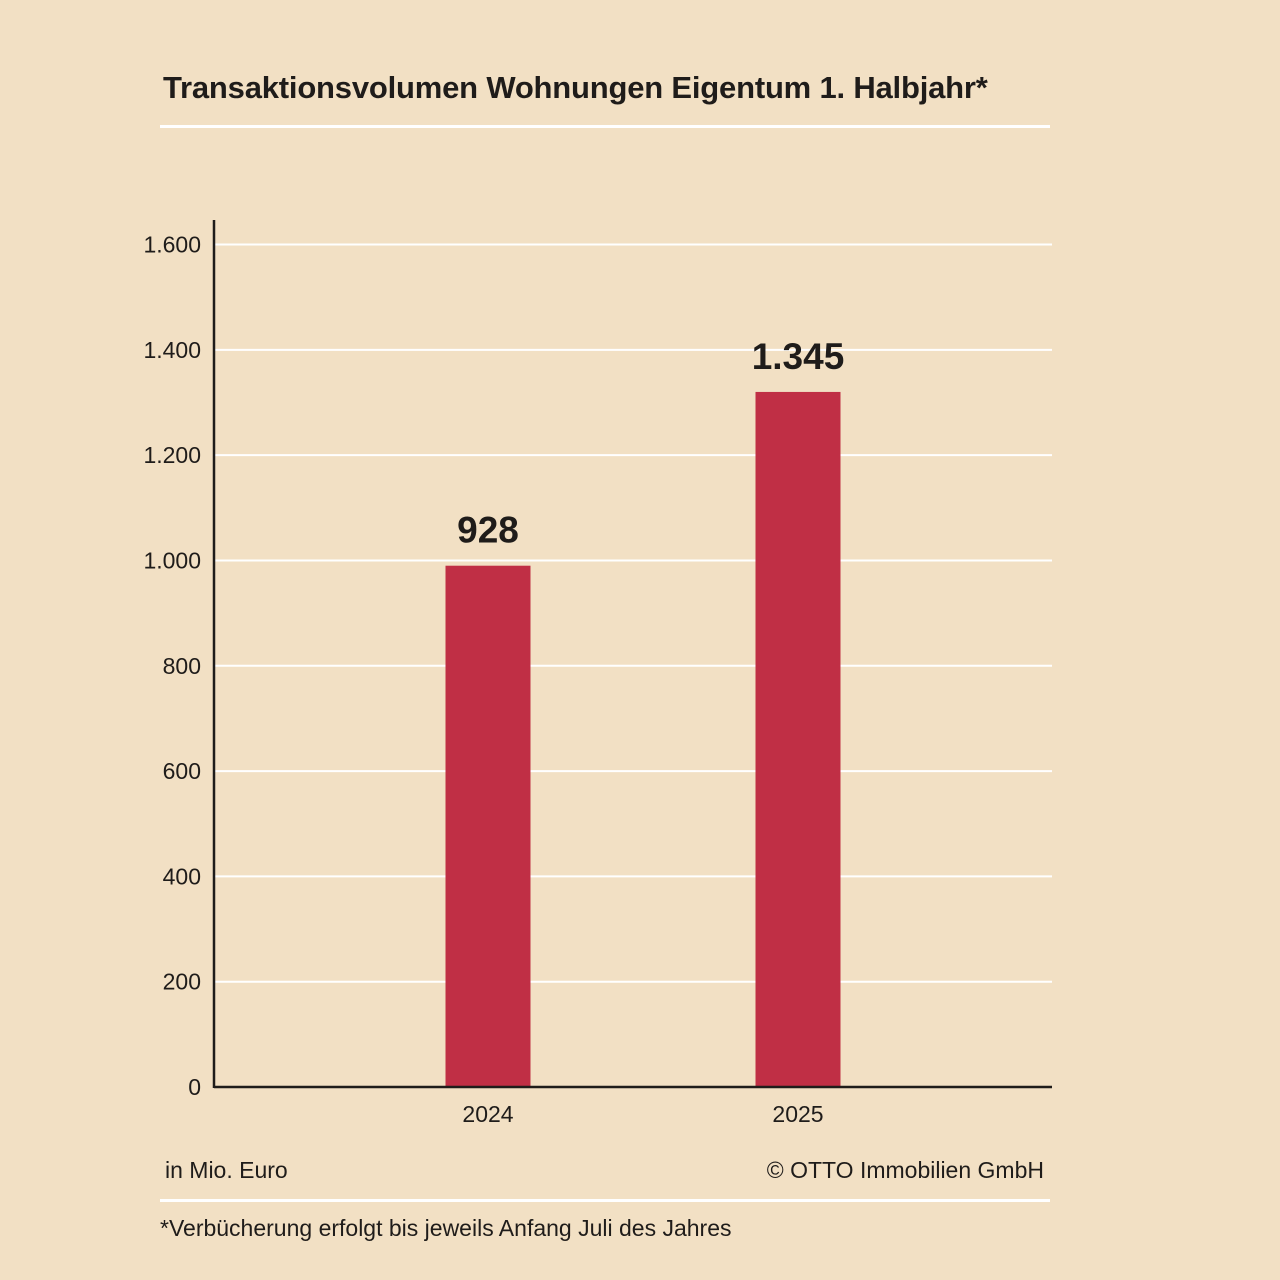  Describe the element at coordinates (172, 455) in the screenshot. I see `y-tick-label: 1.200` at that location.